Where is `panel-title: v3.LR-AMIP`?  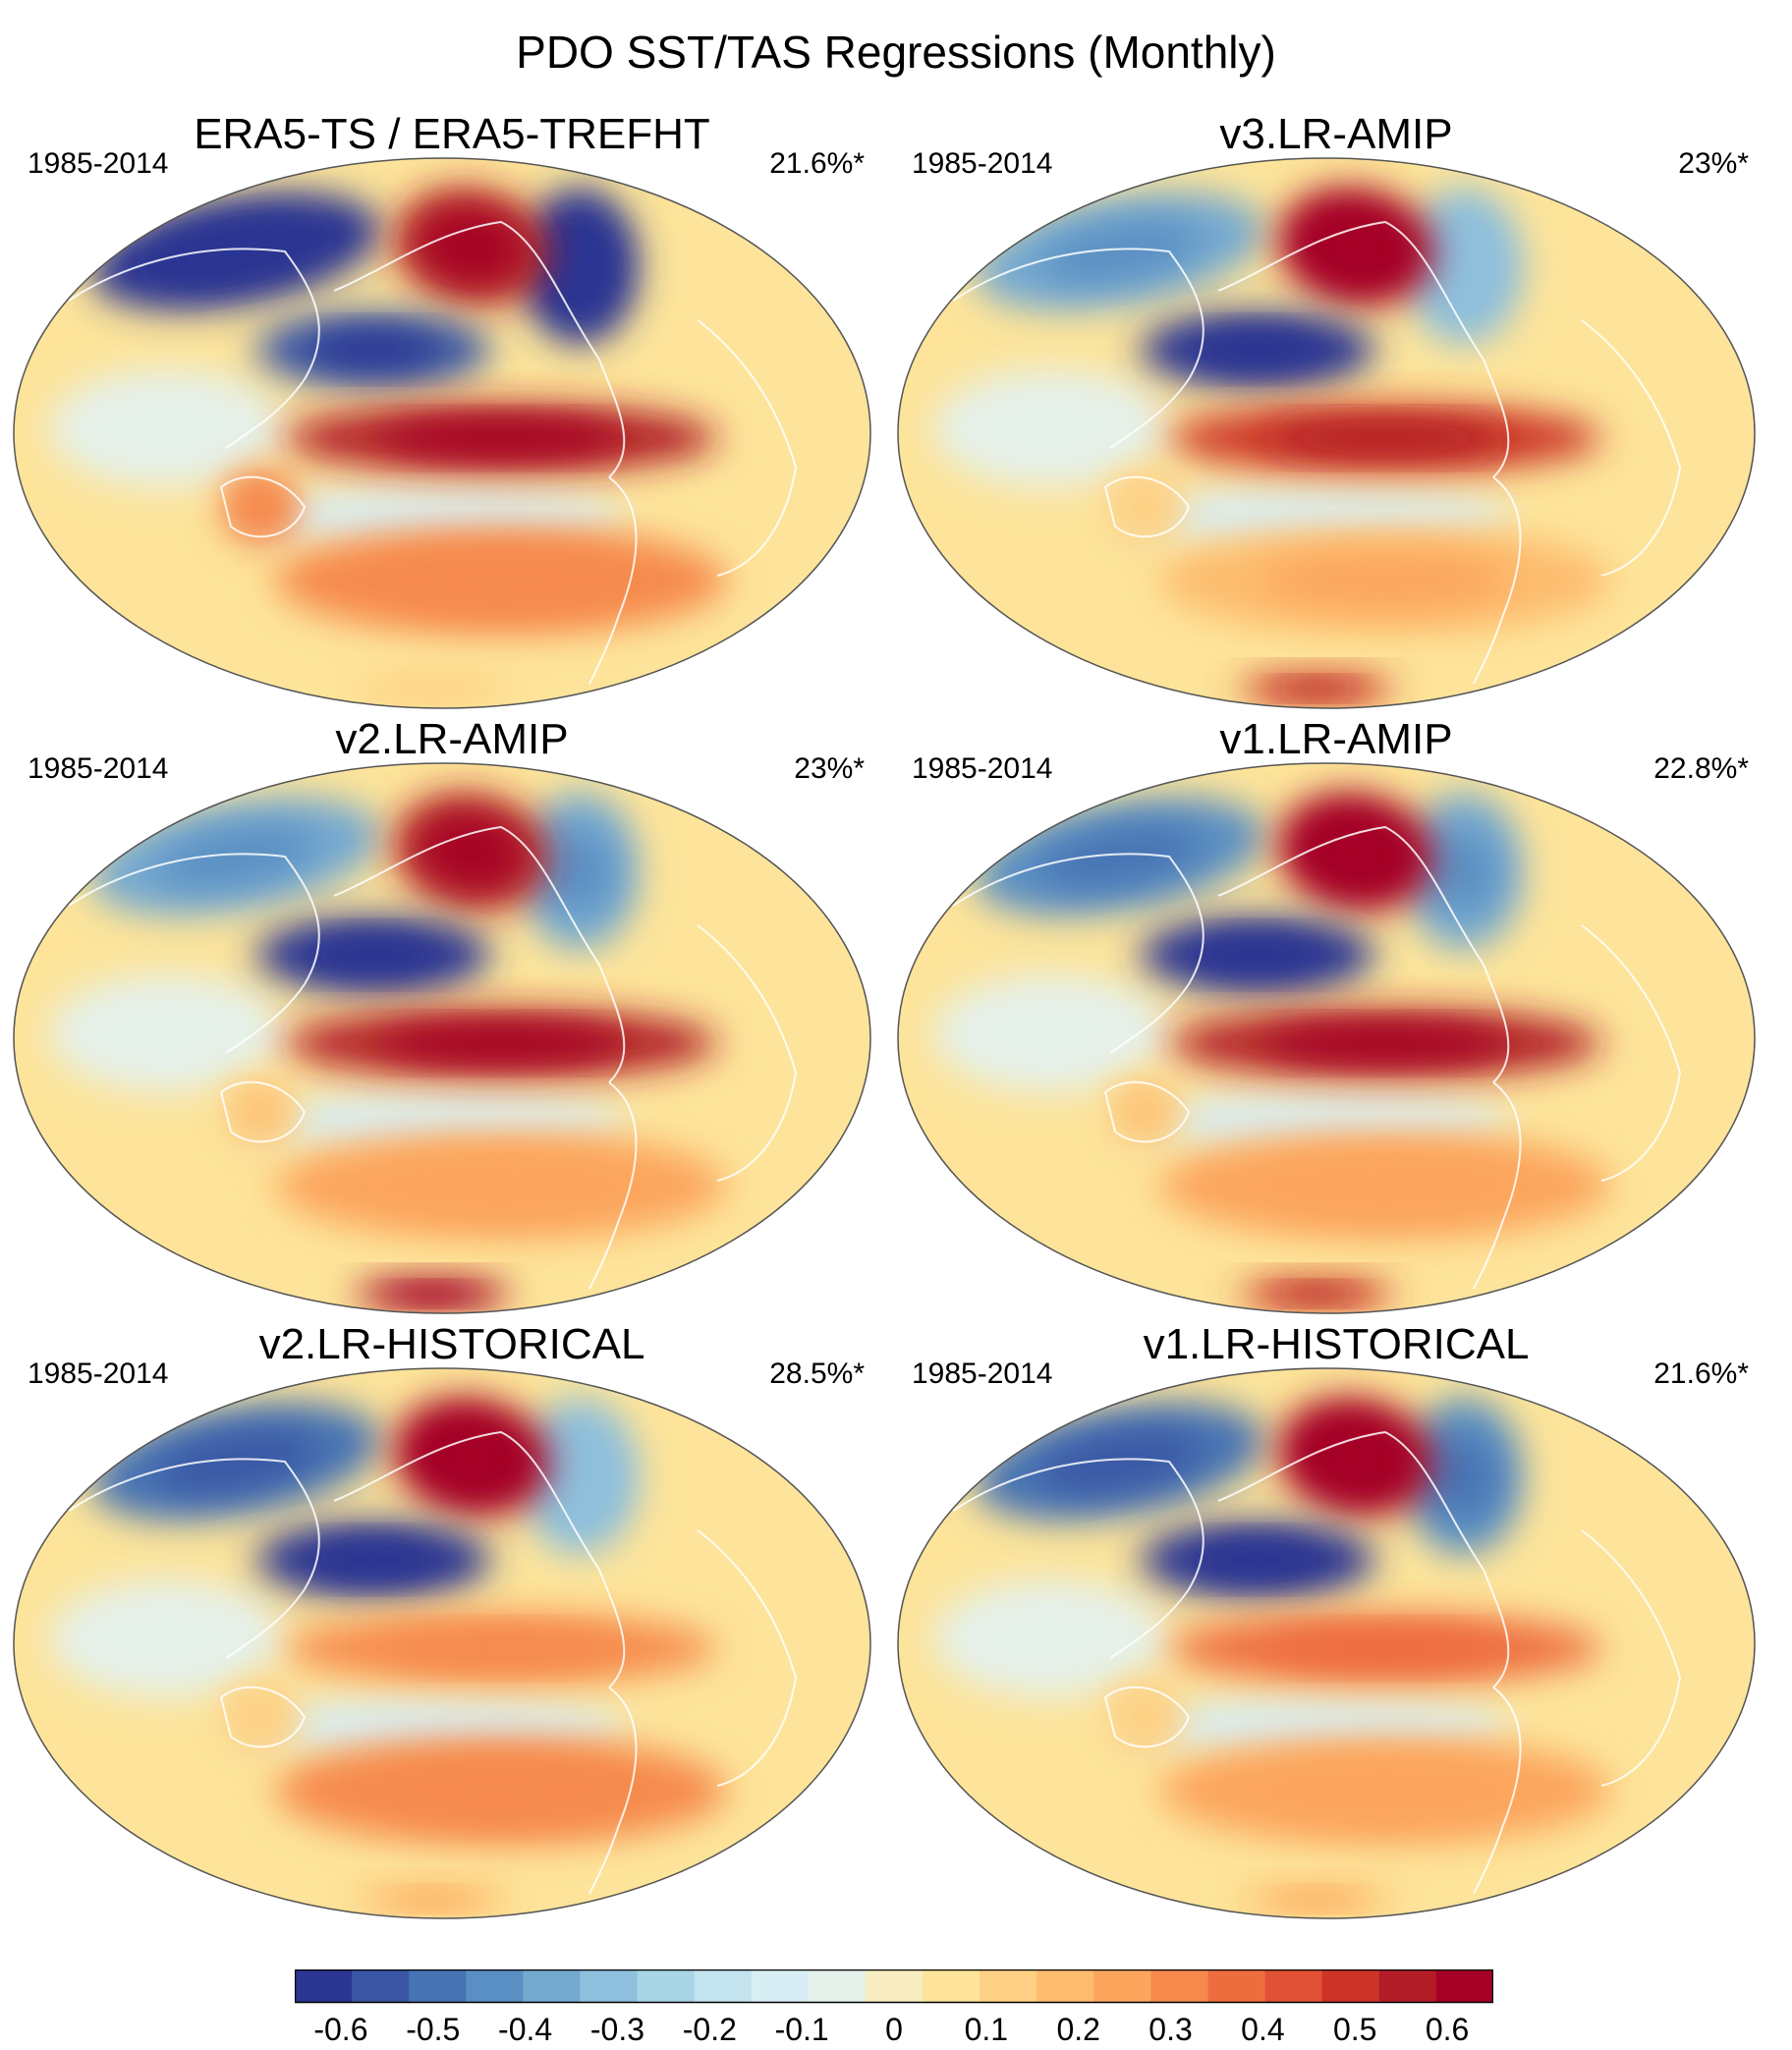 panel-title: v3.LR-AMIP is located at coordinates (1336, 134).